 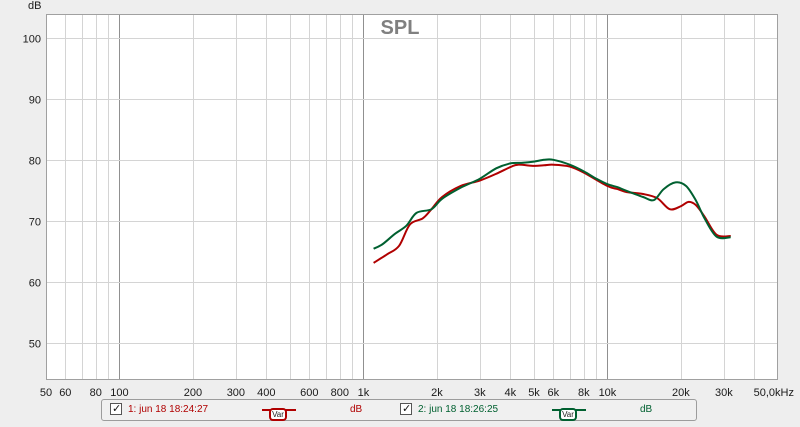 What do you see at coordinates (193, 393) in the screenshot?
I see `x-tick-label: 200` at bounding box center [193, 393].